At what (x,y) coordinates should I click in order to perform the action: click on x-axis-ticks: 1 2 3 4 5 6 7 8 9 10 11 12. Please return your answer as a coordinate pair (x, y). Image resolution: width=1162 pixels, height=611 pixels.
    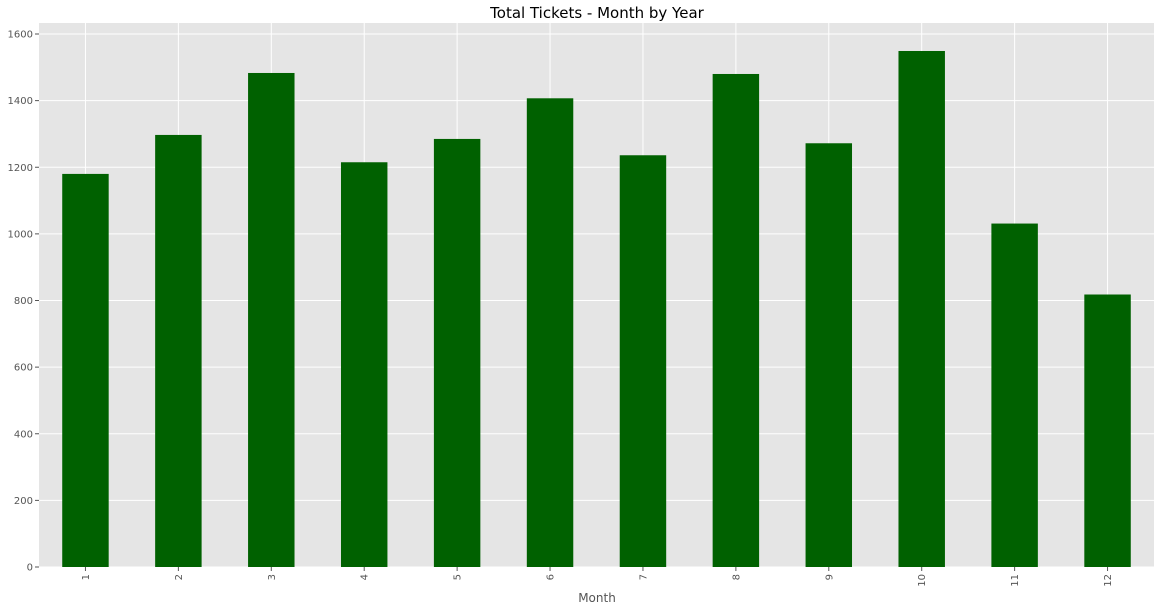
    Looking at the image, I should click on (597, 577).